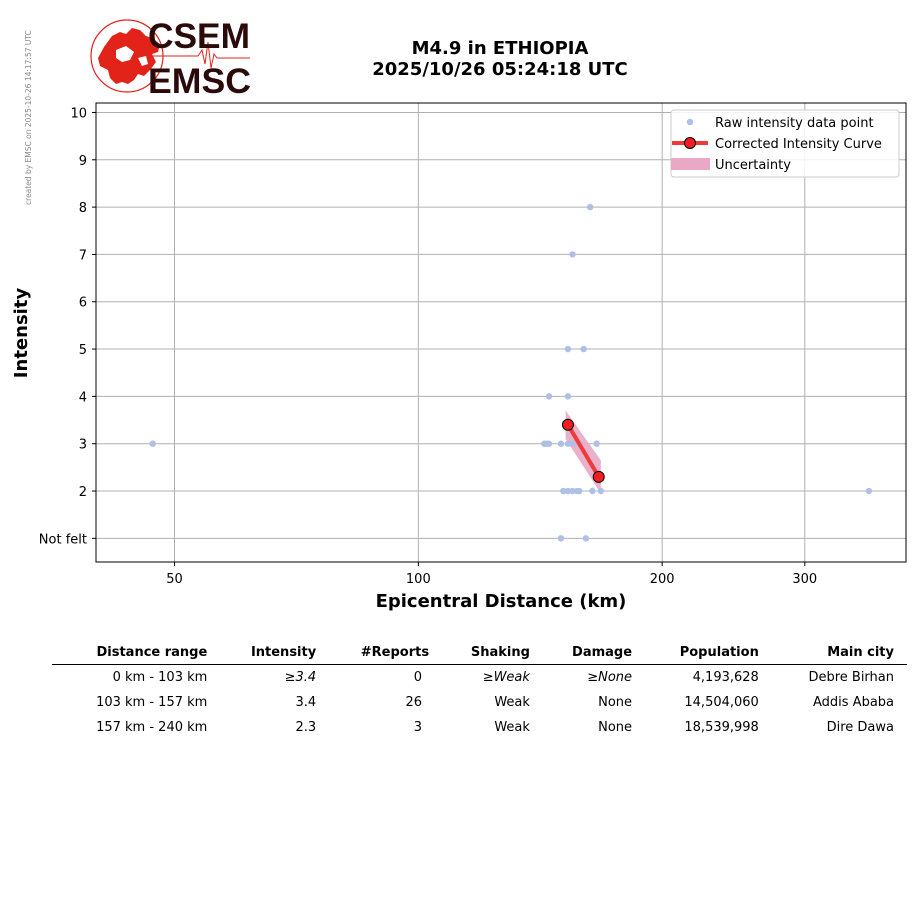 This screenshot has height=905, width=915. Describe the element at coordinates (753, 165) in the screenshot. I see `legend-uncertainty-label: Uncertainty` at that location.